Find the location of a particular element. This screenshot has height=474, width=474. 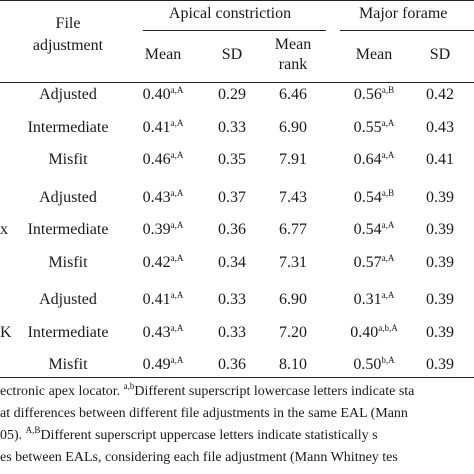

ac-sd-cell: 0.29 is located at coordinates (232, 94).